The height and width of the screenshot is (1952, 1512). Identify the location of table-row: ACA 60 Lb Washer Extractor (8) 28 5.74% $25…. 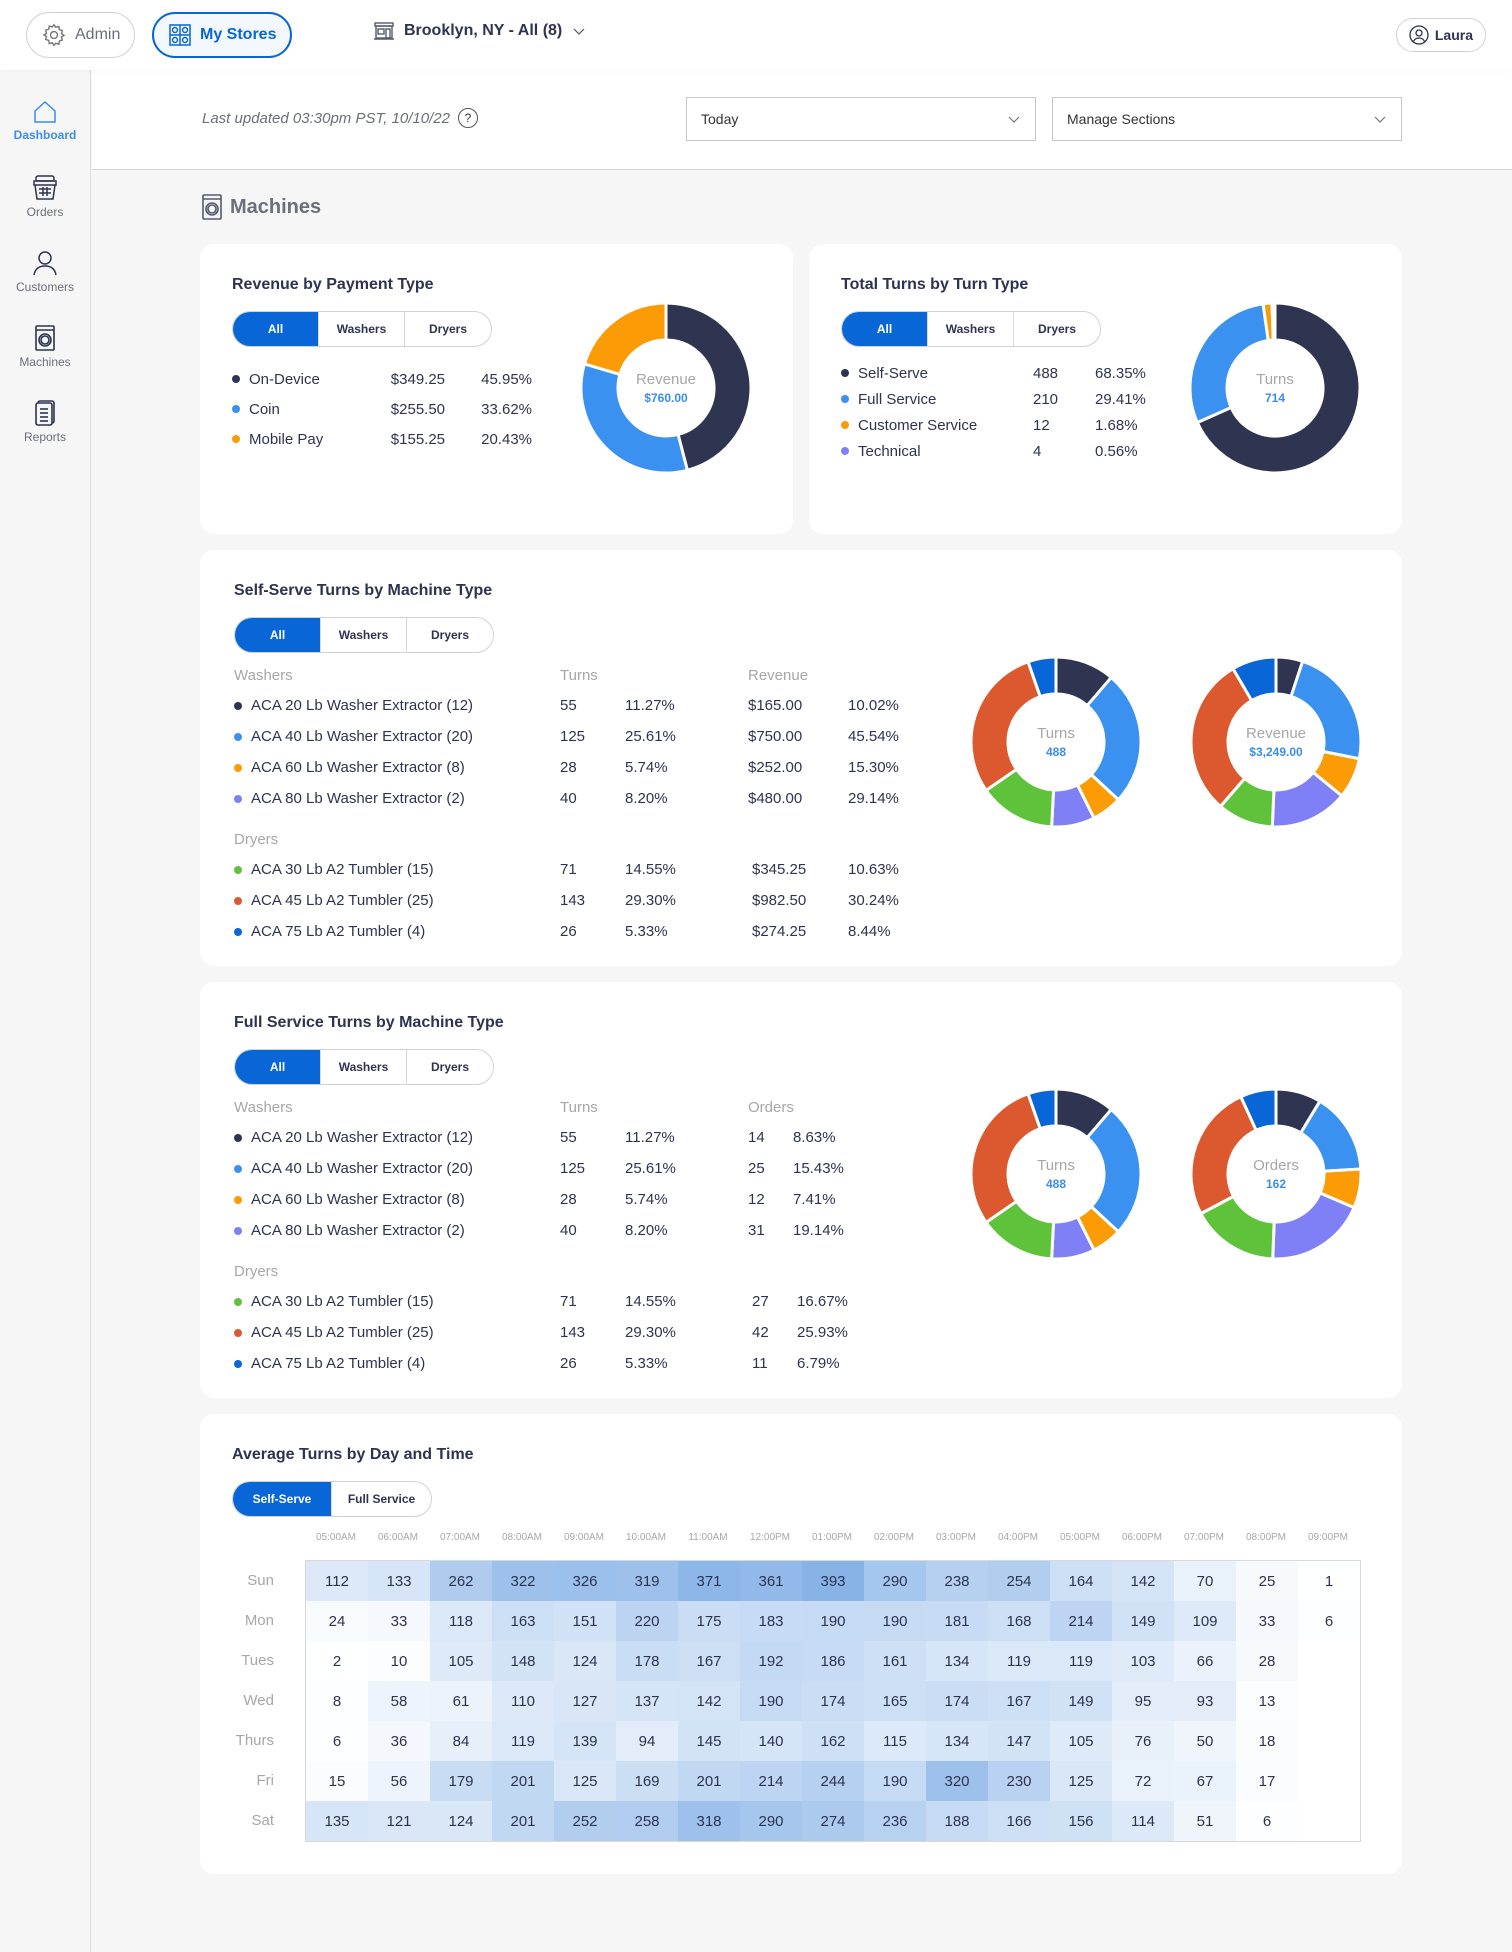
(566, 767).